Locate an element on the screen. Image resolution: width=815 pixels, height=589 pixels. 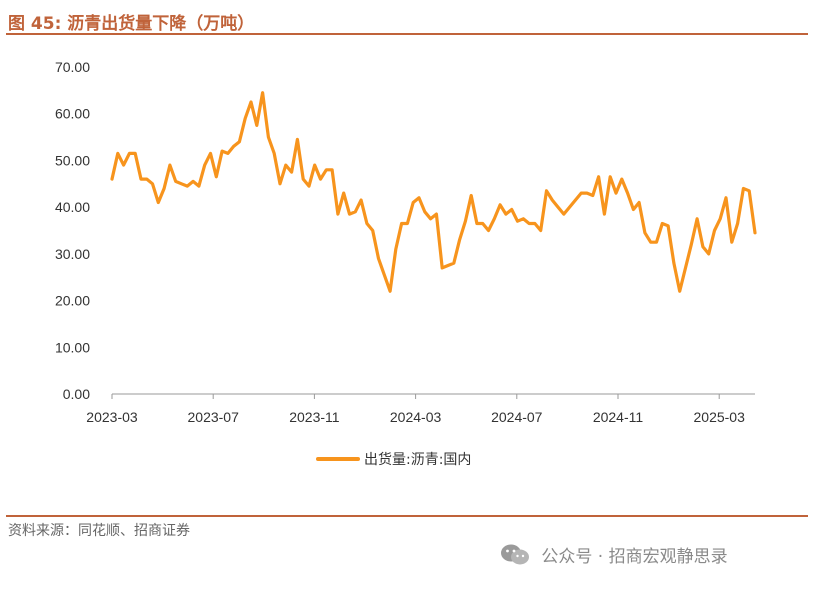
y-tick-label: 30.00 is located at coordinates (72, 254).